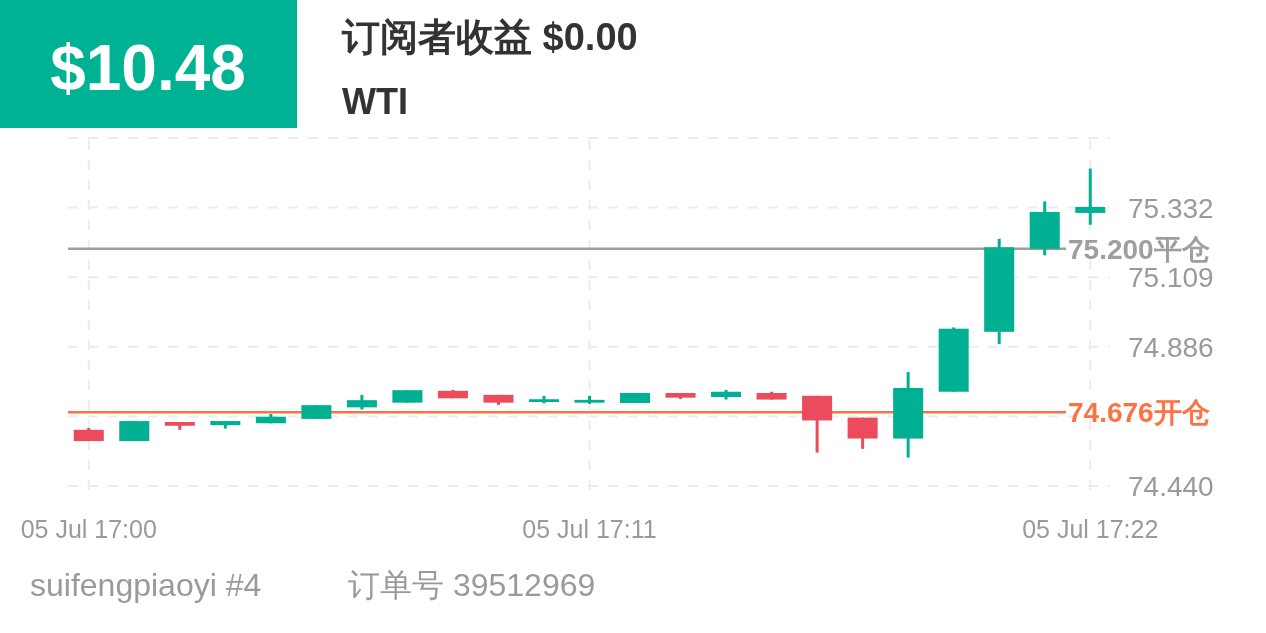  What do you see at coordinates (589, 529) in the screenshot?
I see `x-tick-label: 05 Jul 17:11` at bounding box center [589, 529].